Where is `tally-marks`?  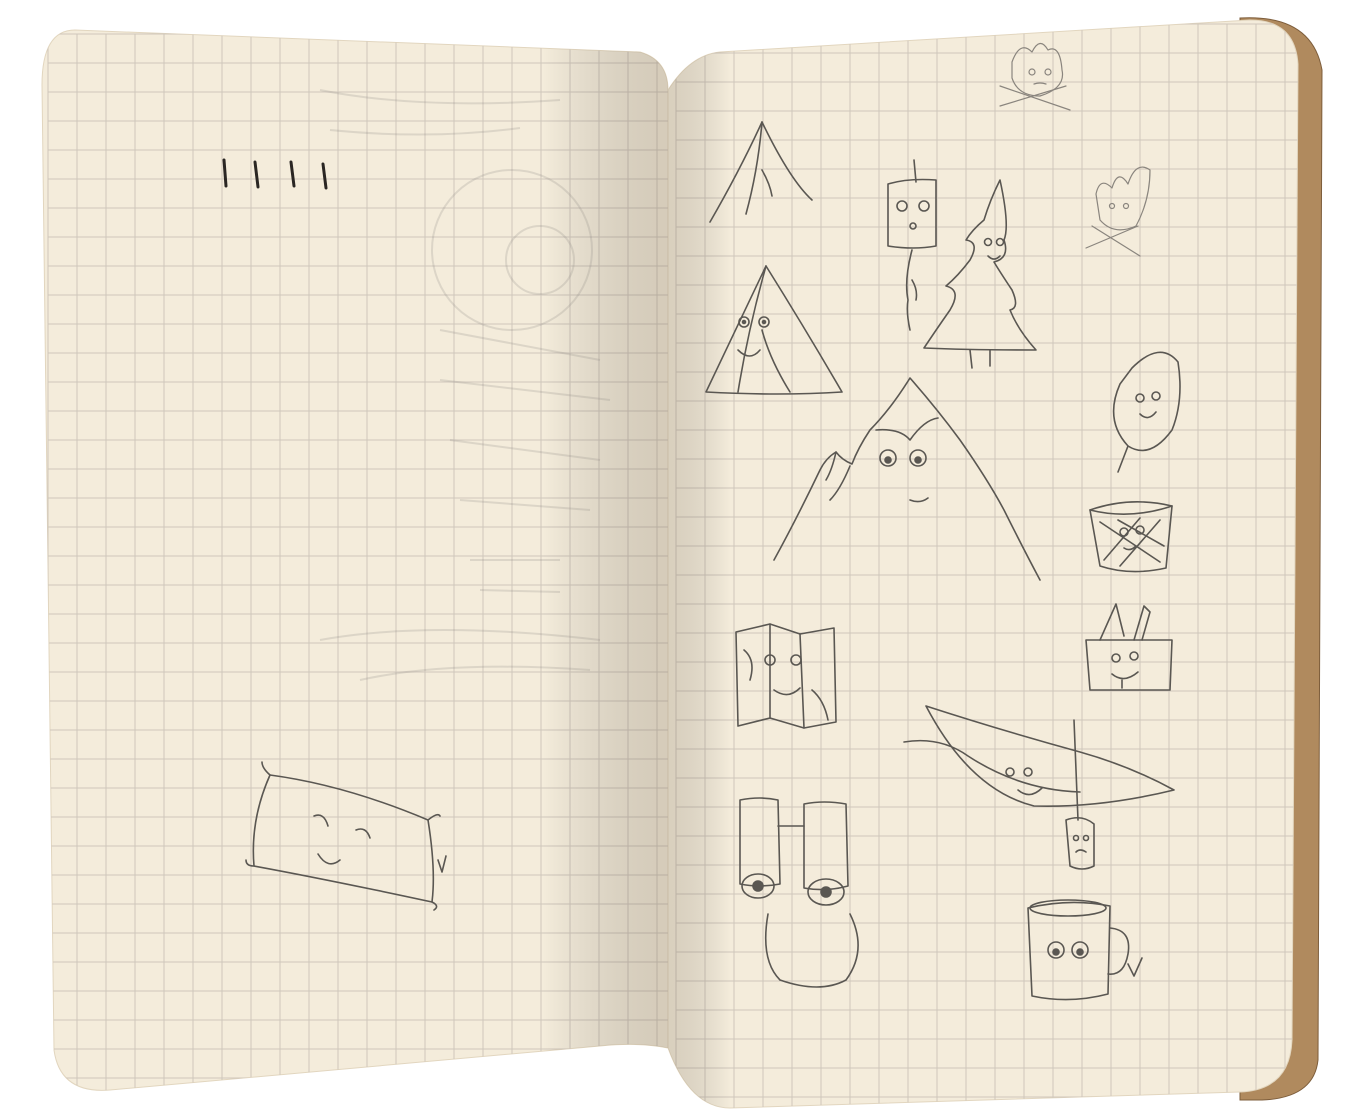
tally-marks is located at coordinates (275, 174).